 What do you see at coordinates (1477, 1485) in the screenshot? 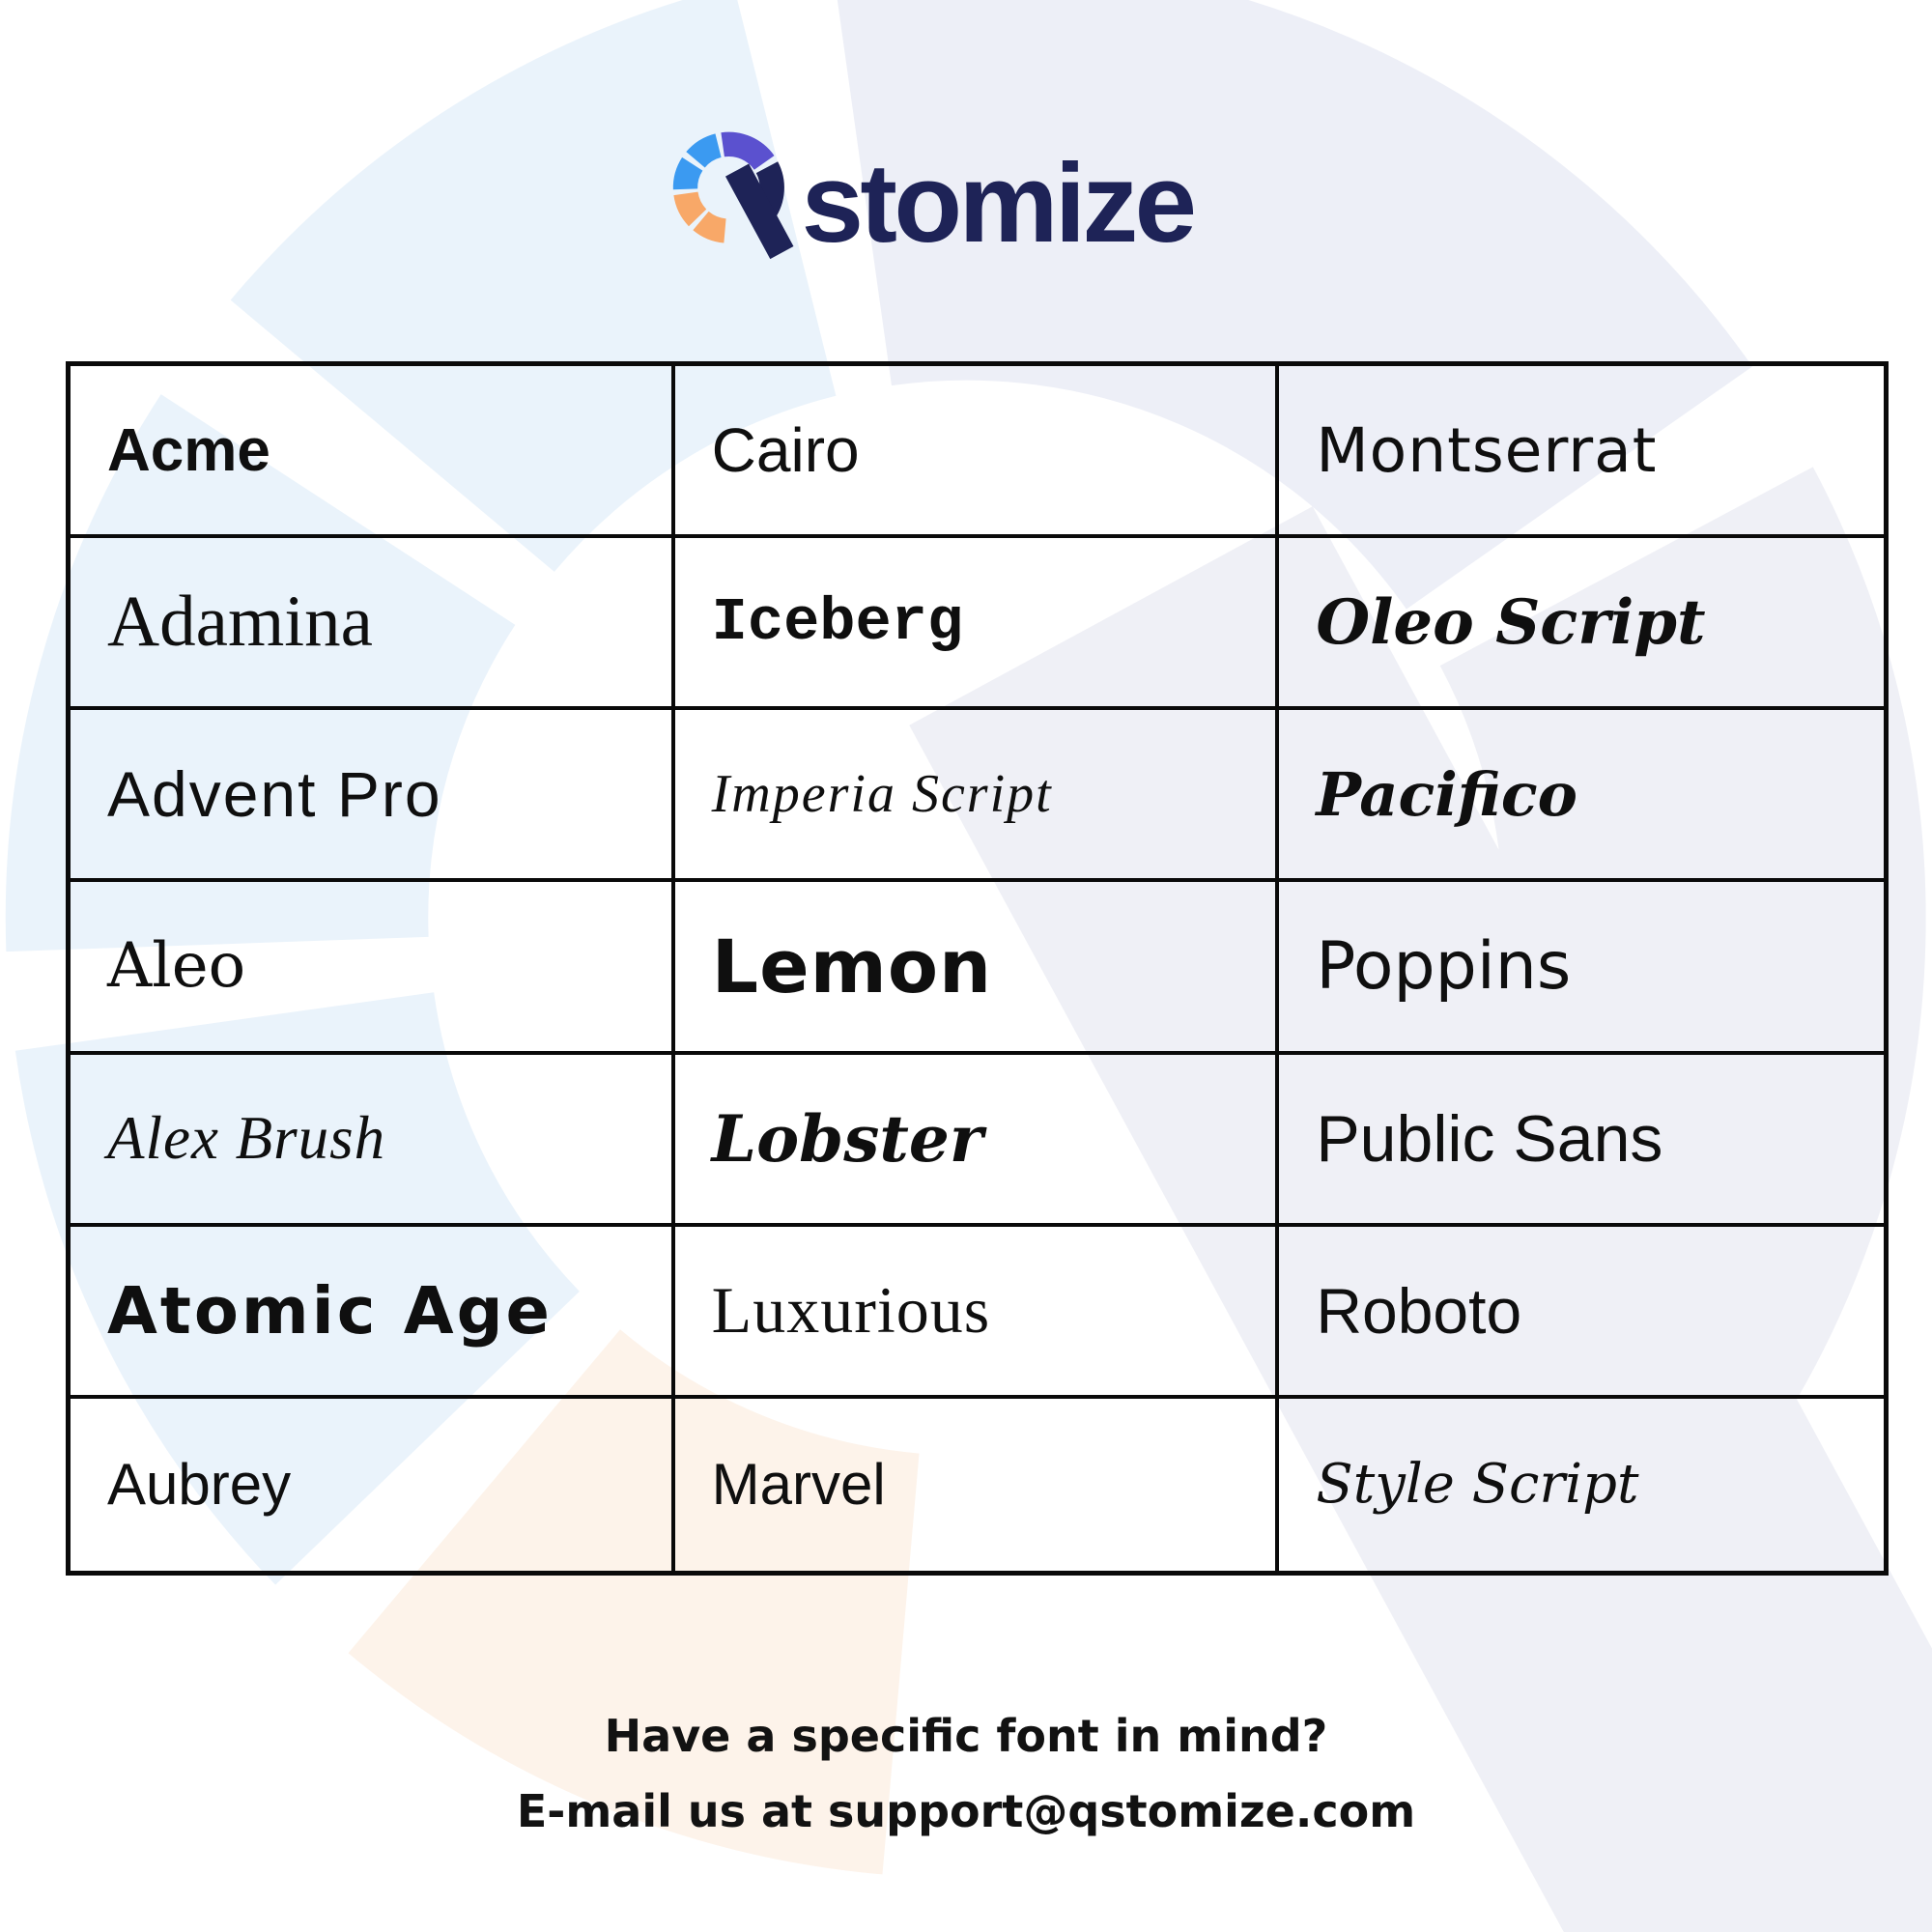
I see `font-sample-style-script: Style Script` at bounding box center [1477, 1485].